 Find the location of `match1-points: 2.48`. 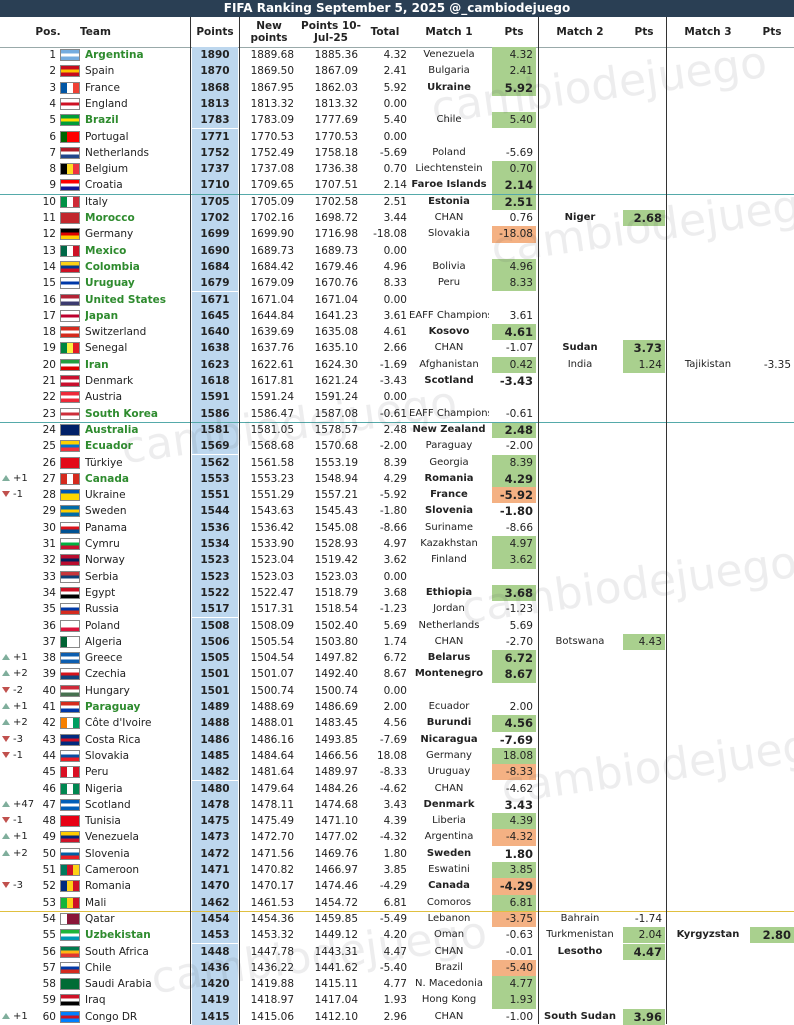

match1-points: 2.48 is located at coordinates (514, 430).